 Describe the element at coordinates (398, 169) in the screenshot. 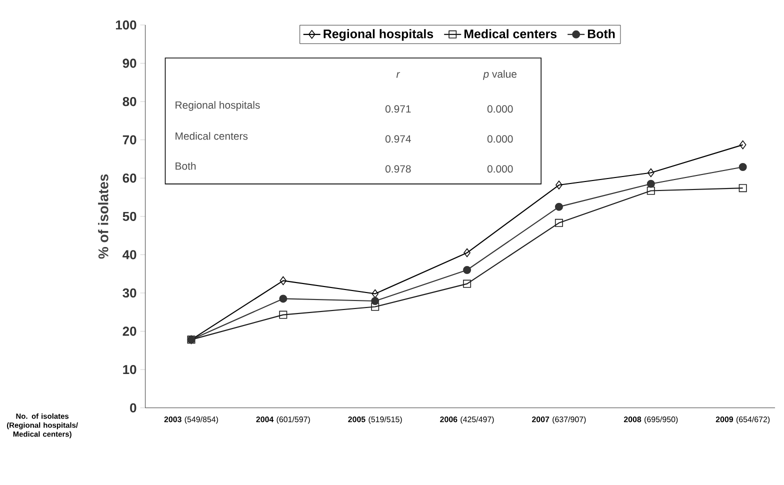

I see `annotation: 0.978` at that location.